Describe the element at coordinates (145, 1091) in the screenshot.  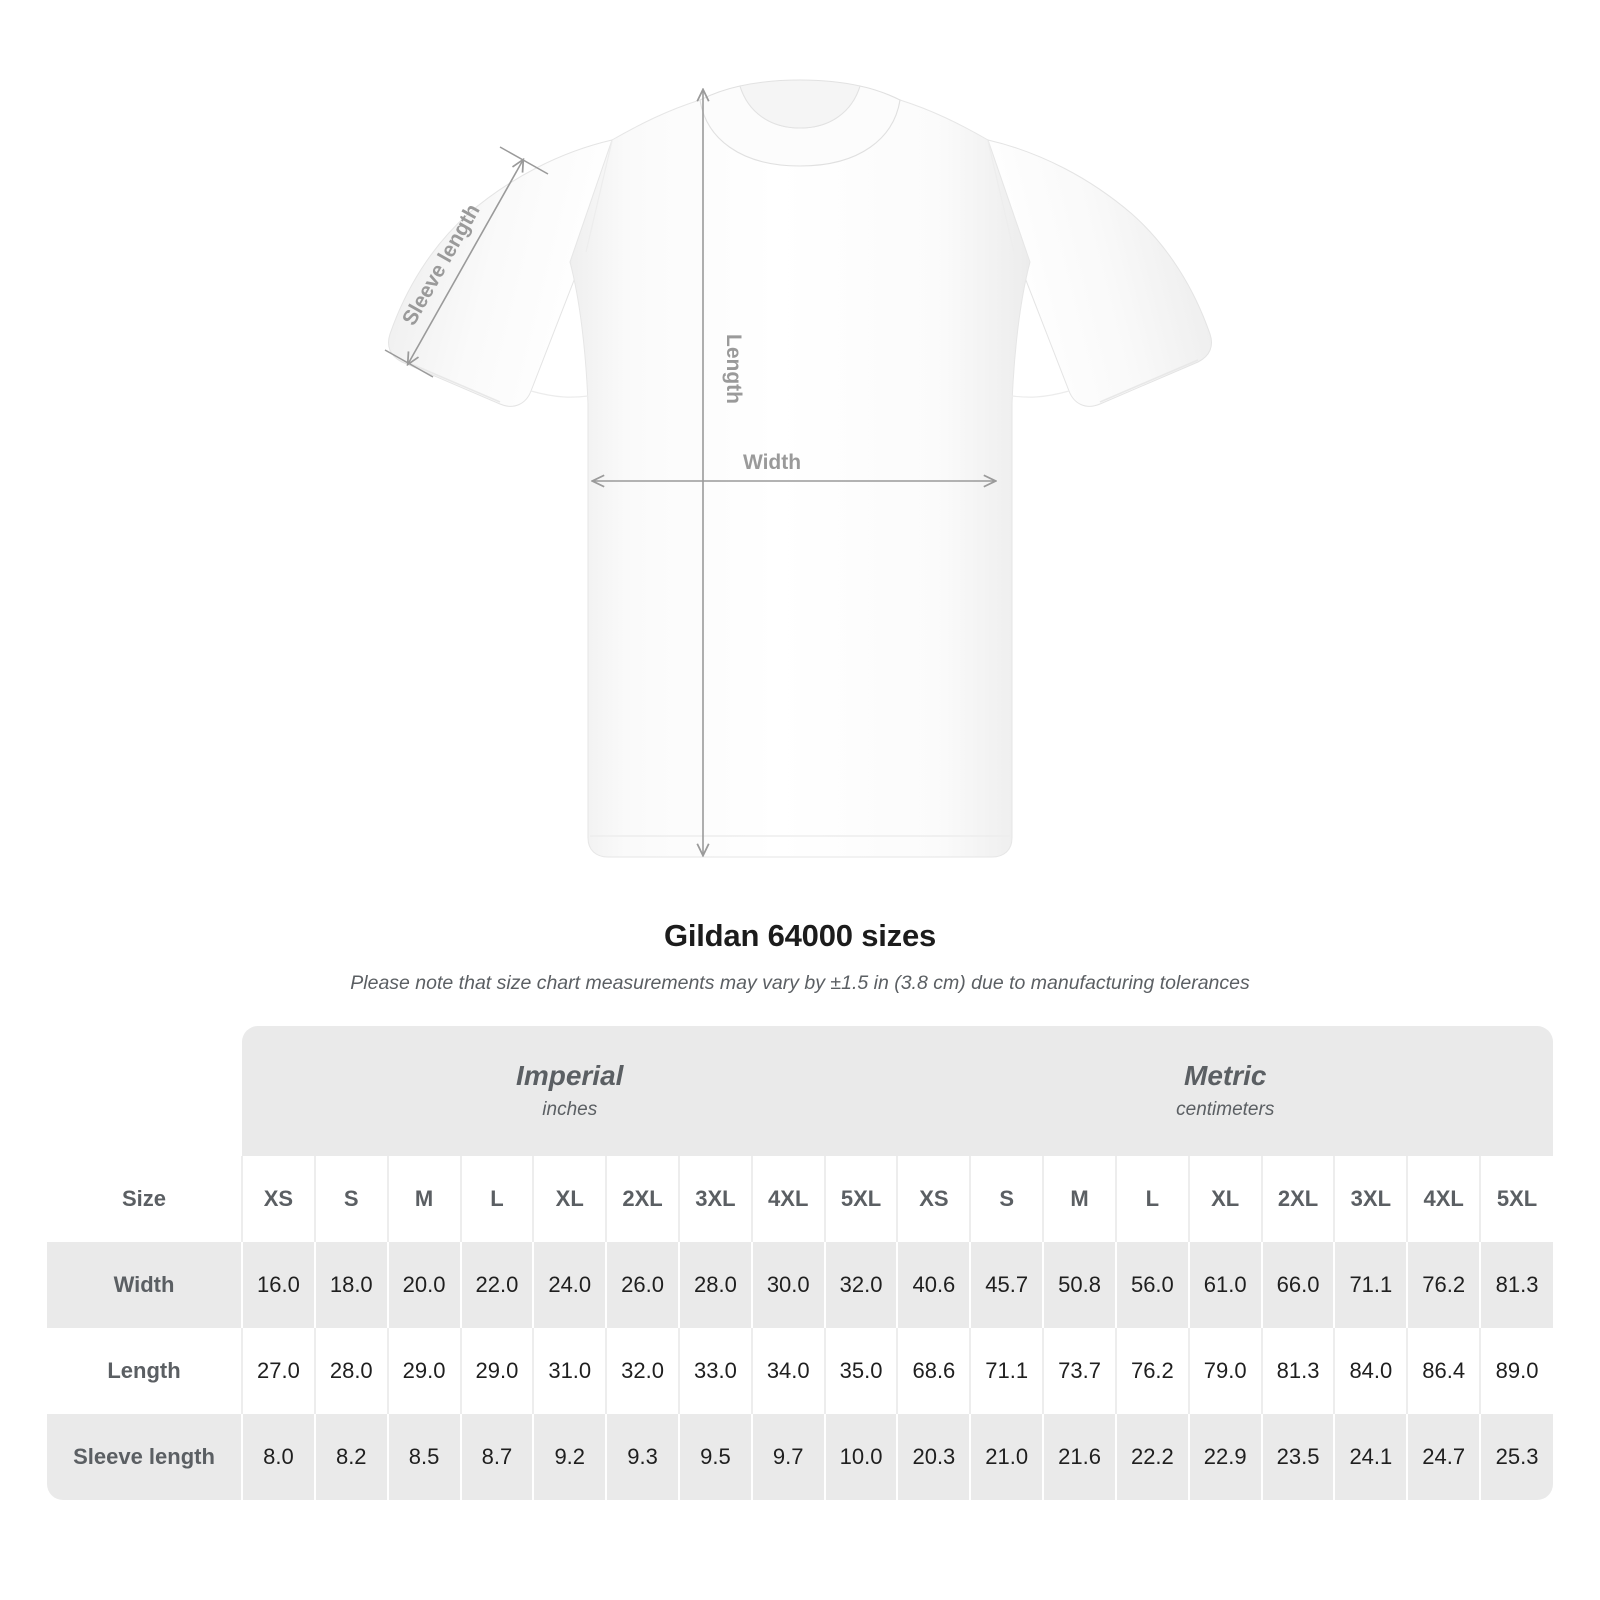
I see `unit-spacer-cell` at that location.